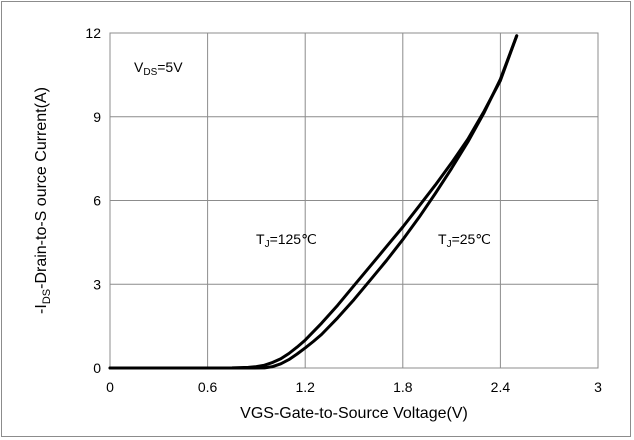 This screenshot has width=634, height=440. Describe the element at coordinates (110, 387) in the screenshot. I see `x-tick-label: 0` at that location.